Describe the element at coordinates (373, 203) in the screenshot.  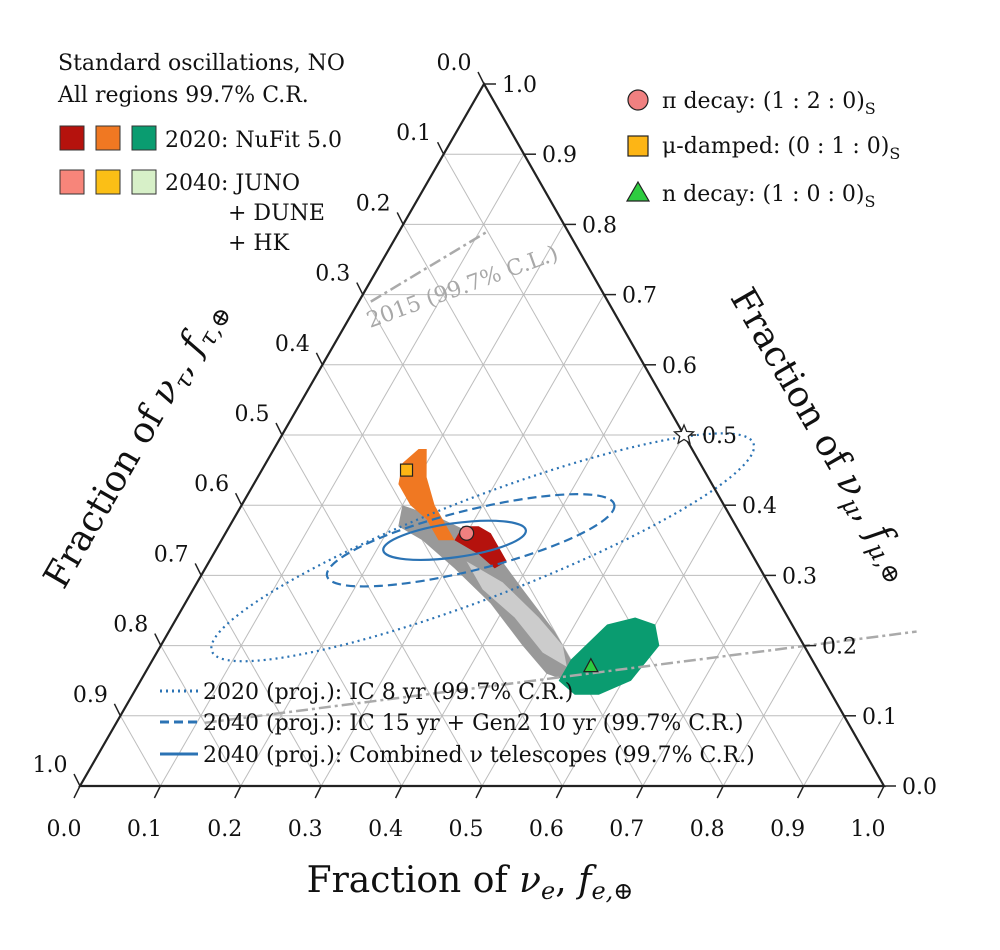
I see `tick-label-left: 0.2` at that location.